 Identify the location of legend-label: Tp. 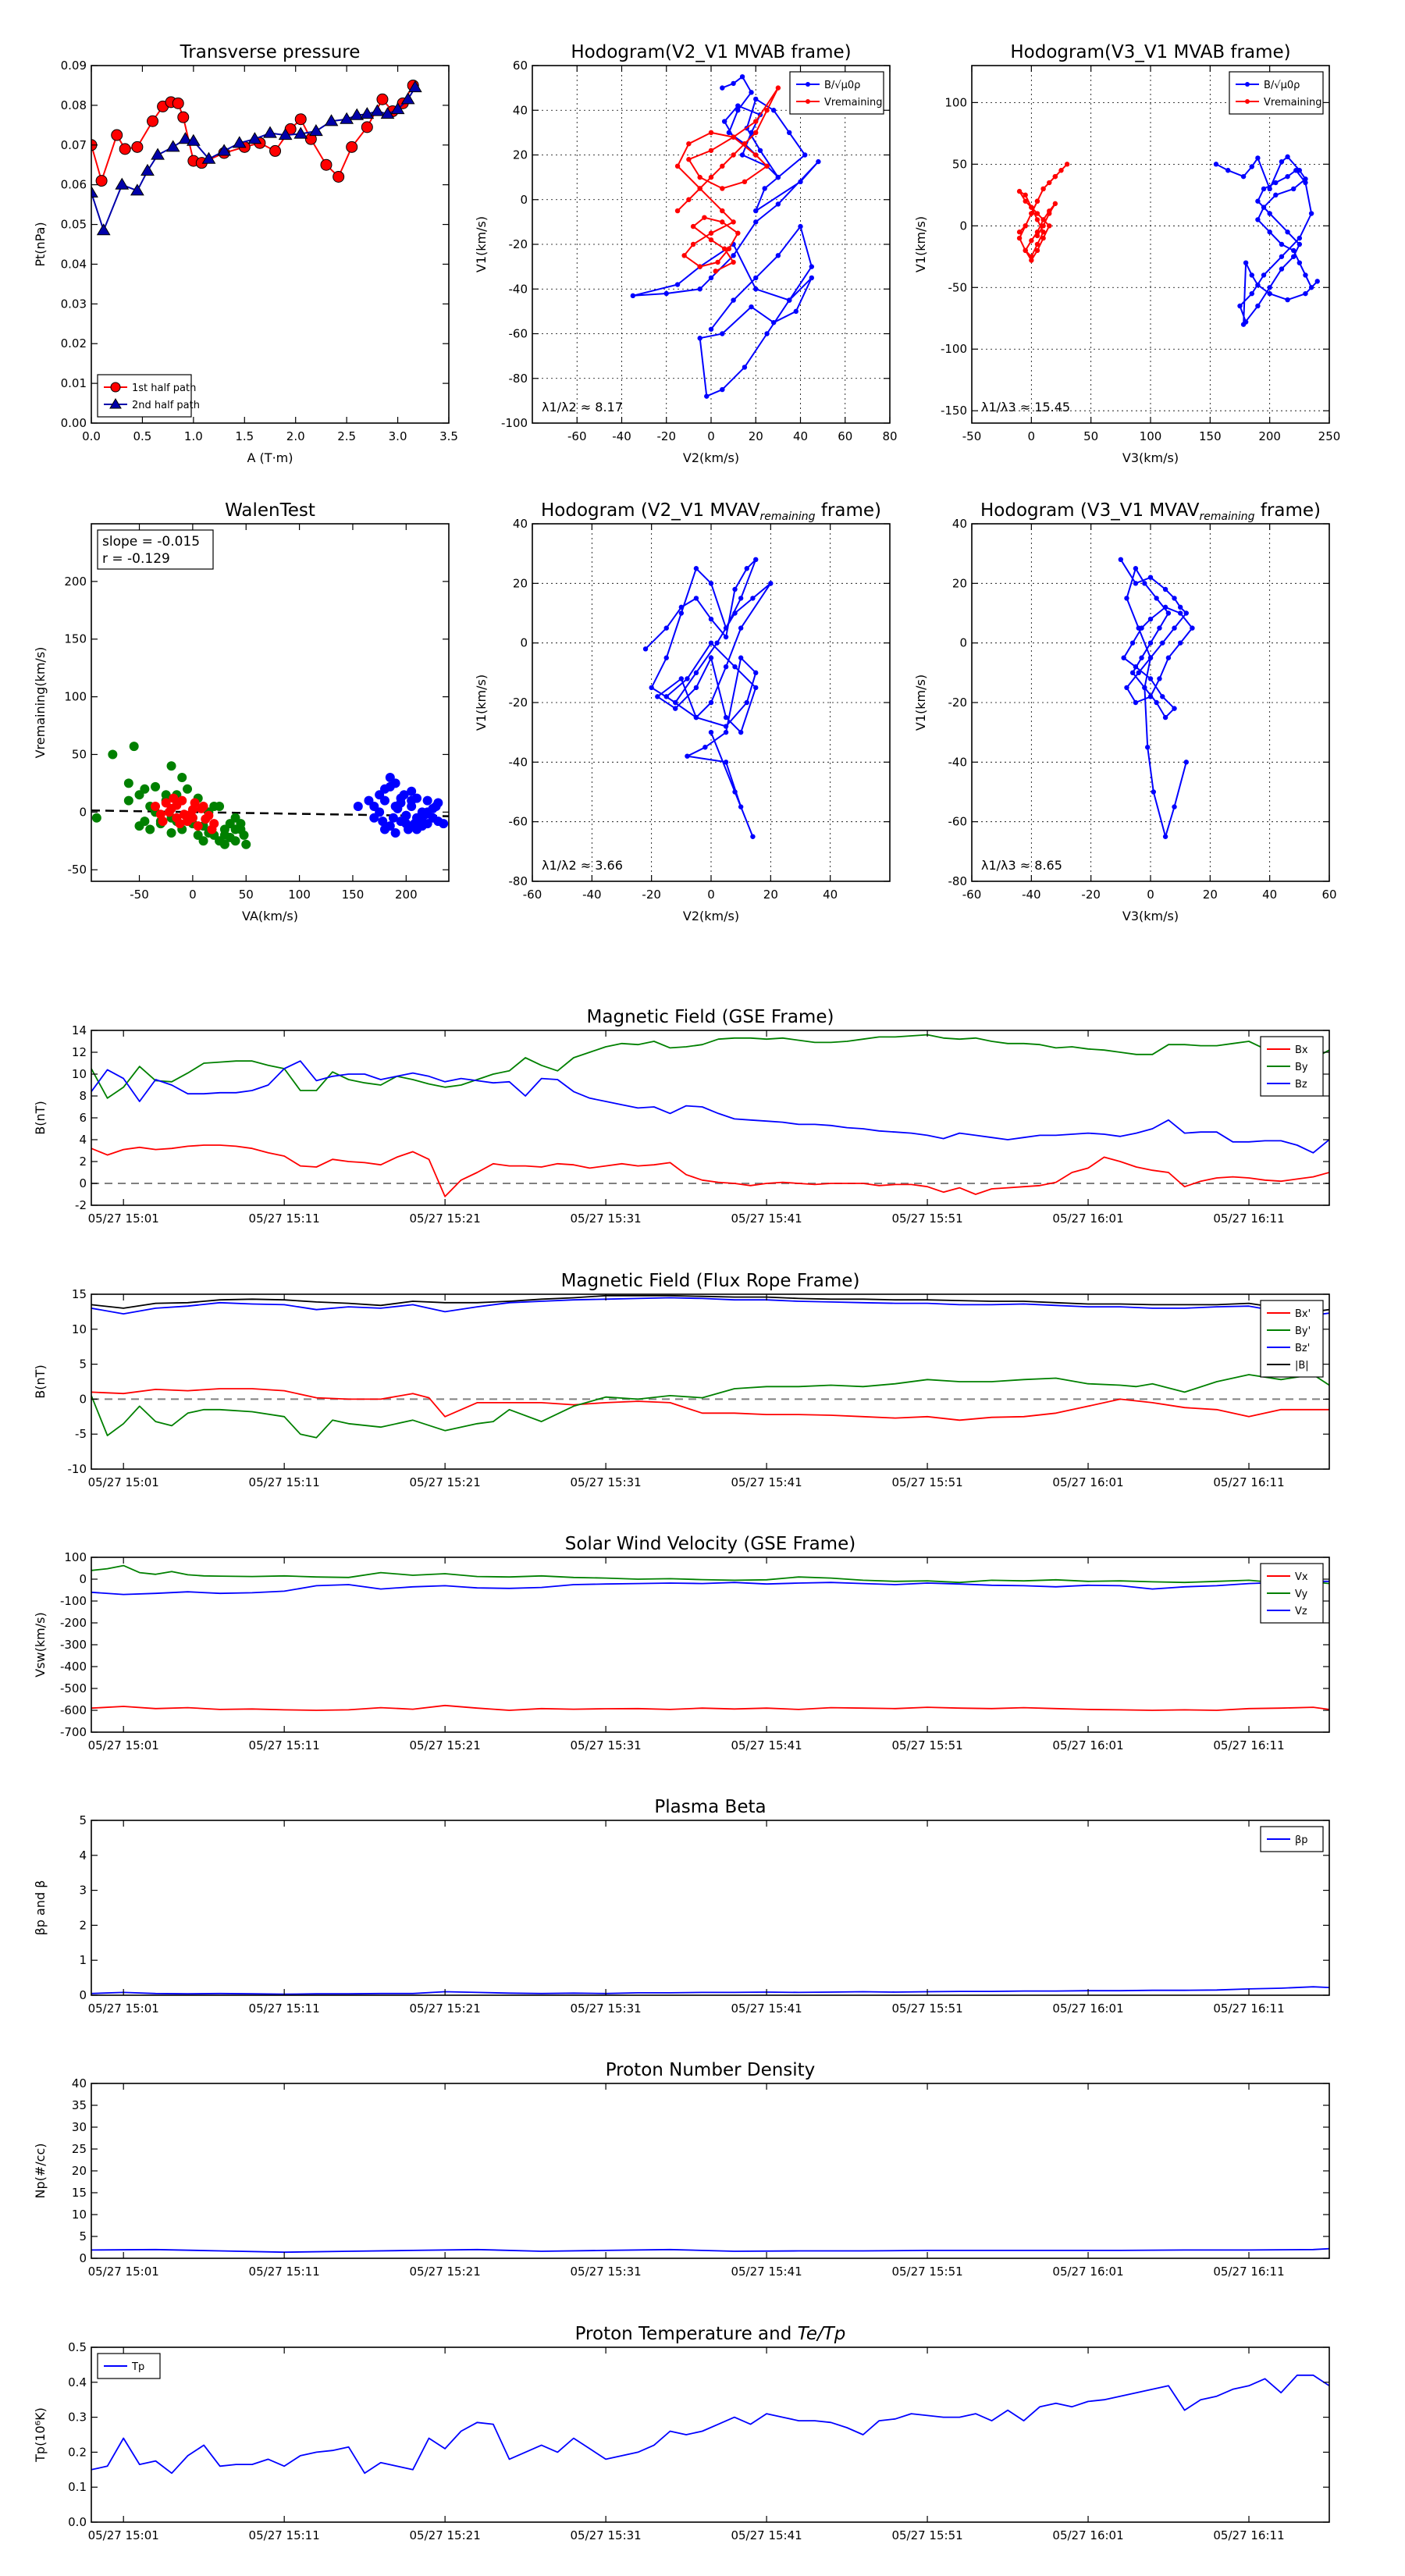
(137, 2367).